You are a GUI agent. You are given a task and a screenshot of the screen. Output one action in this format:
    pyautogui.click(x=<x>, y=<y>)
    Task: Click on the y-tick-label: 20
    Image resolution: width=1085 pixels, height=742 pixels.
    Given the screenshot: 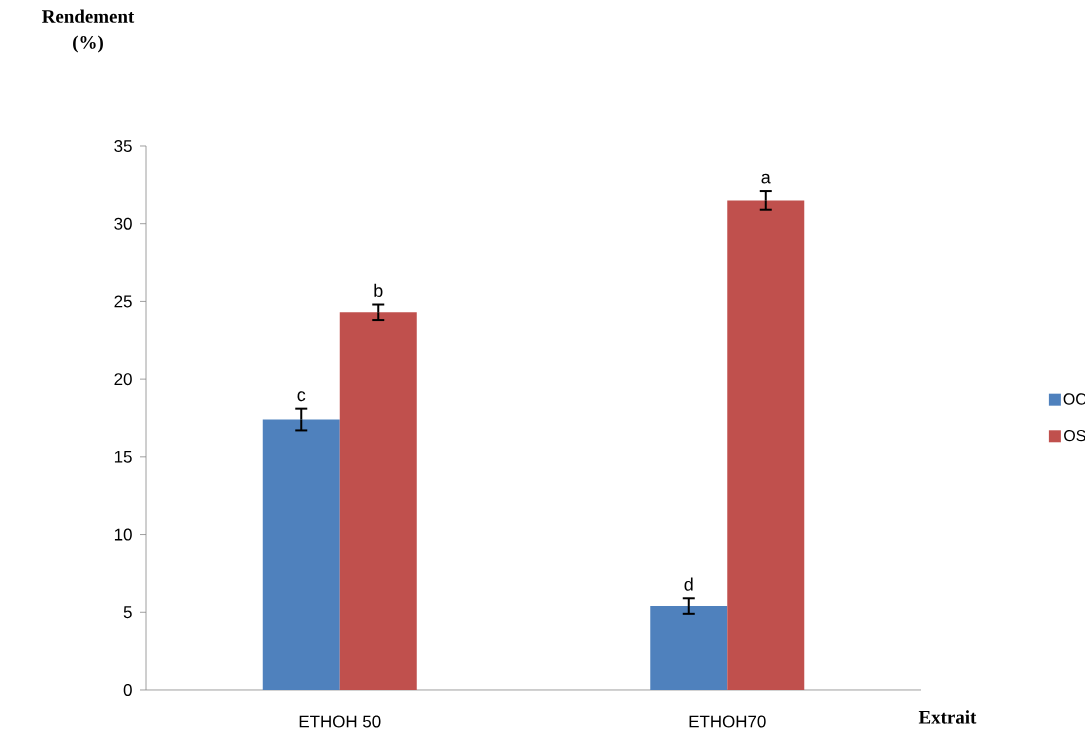 What is the action you would take?
    pyautogui.click(x=123, y=379)
    